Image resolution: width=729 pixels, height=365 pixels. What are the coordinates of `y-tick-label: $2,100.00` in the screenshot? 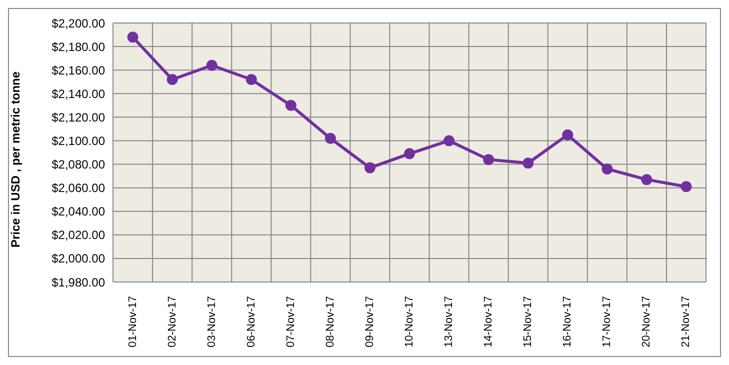 It's located at (79, 141).